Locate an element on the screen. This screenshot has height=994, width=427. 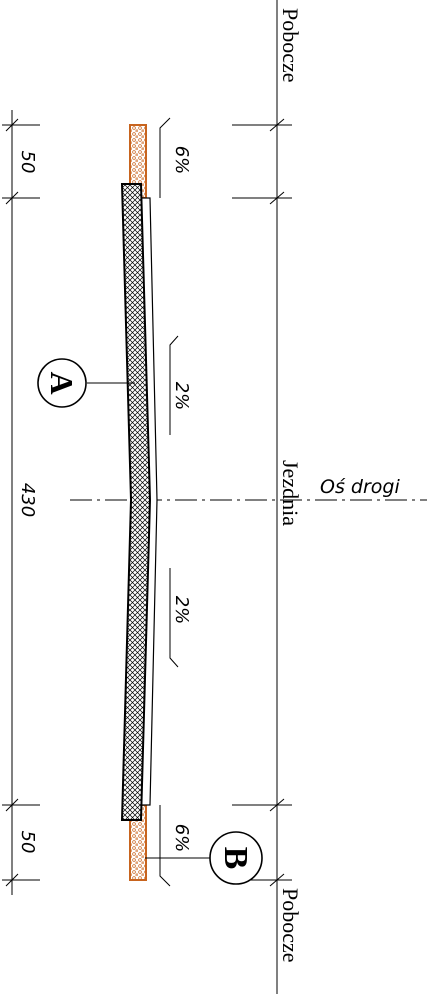
slope-arrows is located at coordinates (169, 502).